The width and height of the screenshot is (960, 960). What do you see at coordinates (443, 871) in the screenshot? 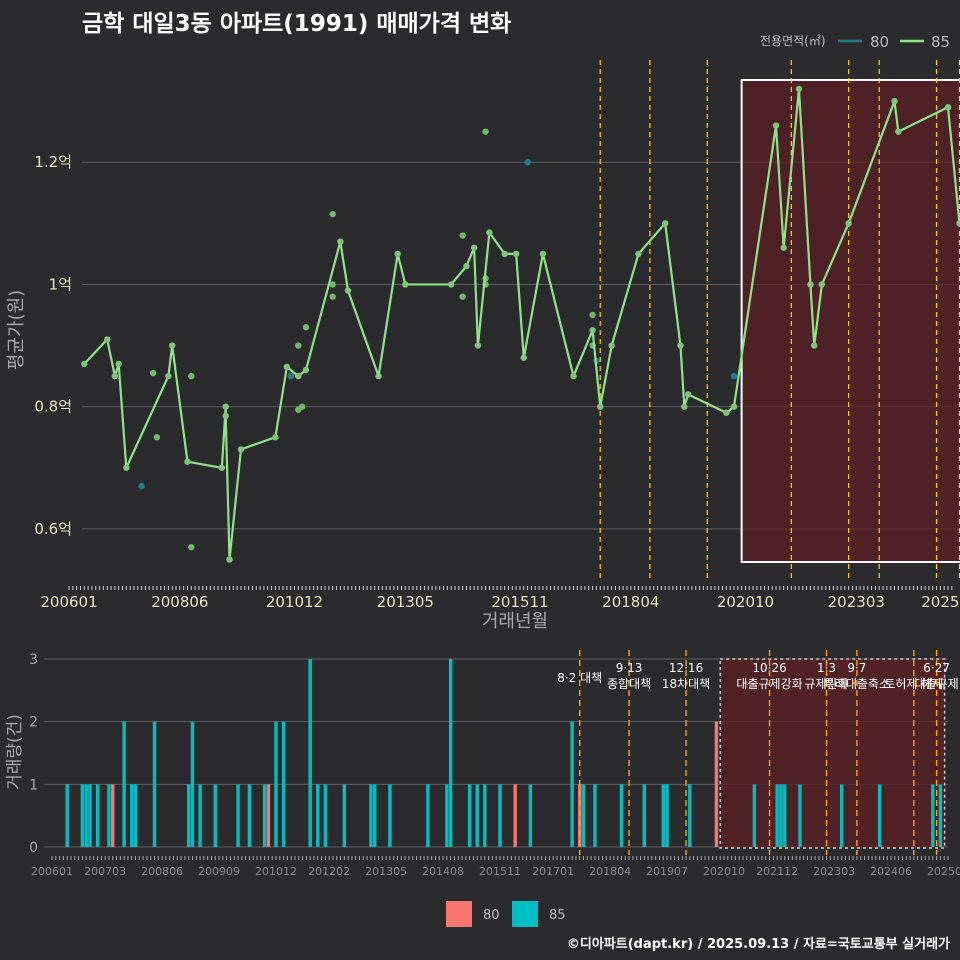
I see `x-tick-label: 201408` at bounding box center [443, 871].